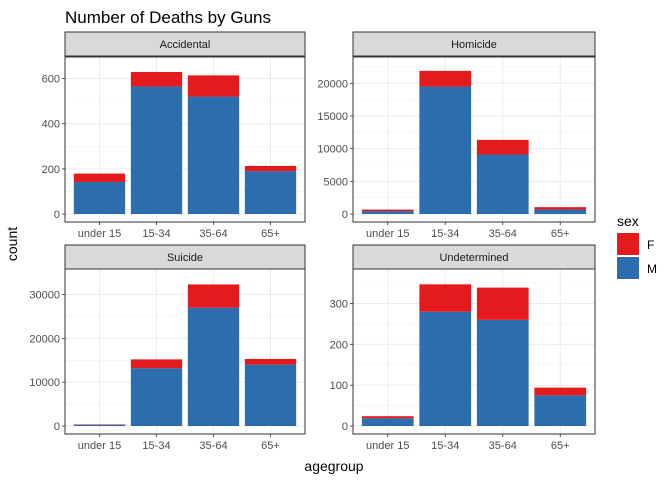 The height and width of the screenshot is (480, 672). I want to click on y-tick-label: 100, so click(339, 386).